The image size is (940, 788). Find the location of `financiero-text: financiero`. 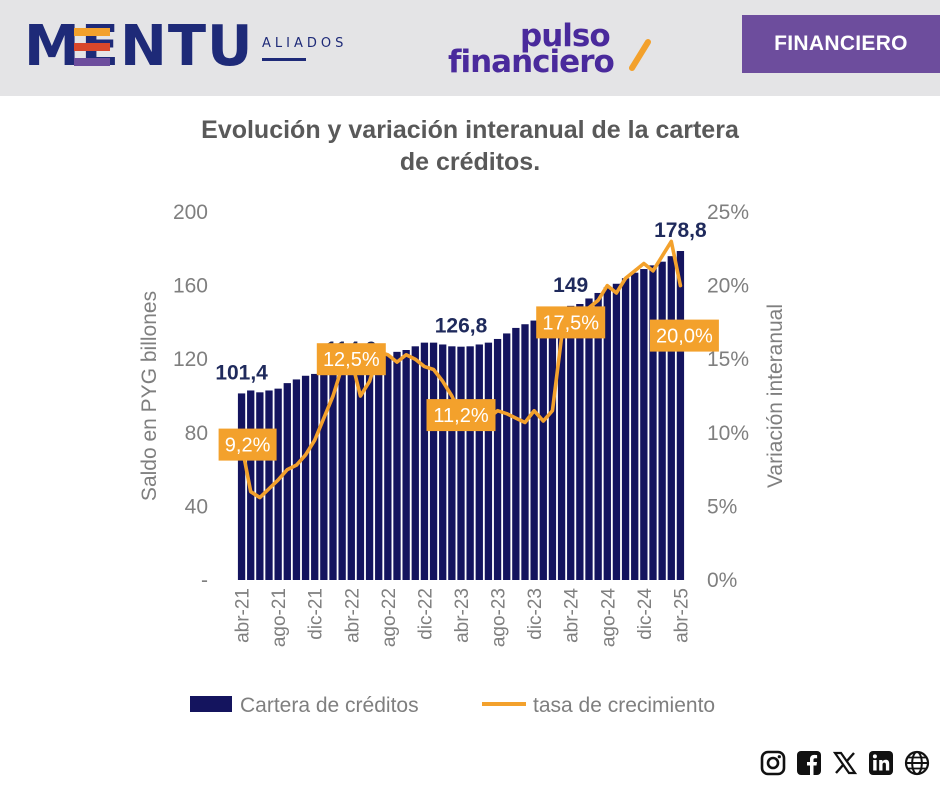

financiero-text: financiero is located at coordinates (531, 62).